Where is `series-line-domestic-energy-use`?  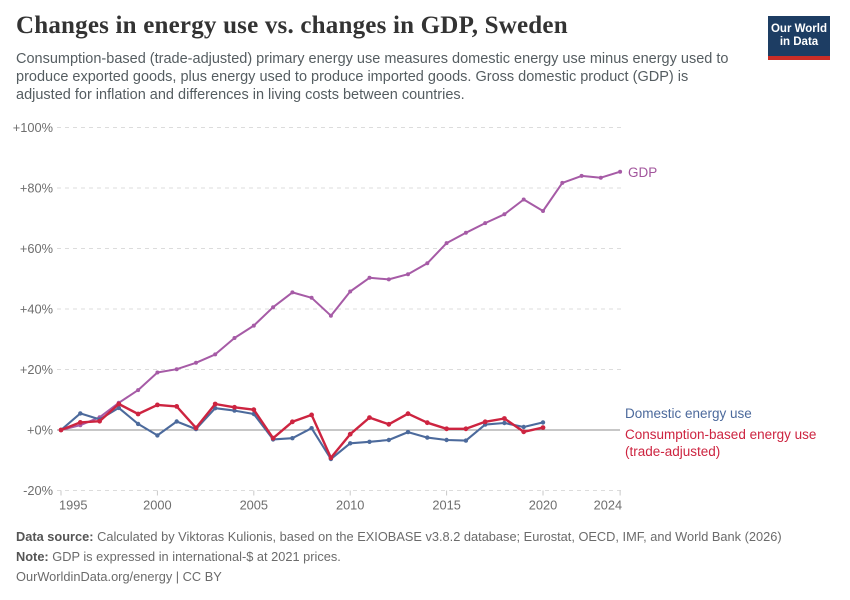 series-line-domestic-energy-use is located at coordinates (302, 433).